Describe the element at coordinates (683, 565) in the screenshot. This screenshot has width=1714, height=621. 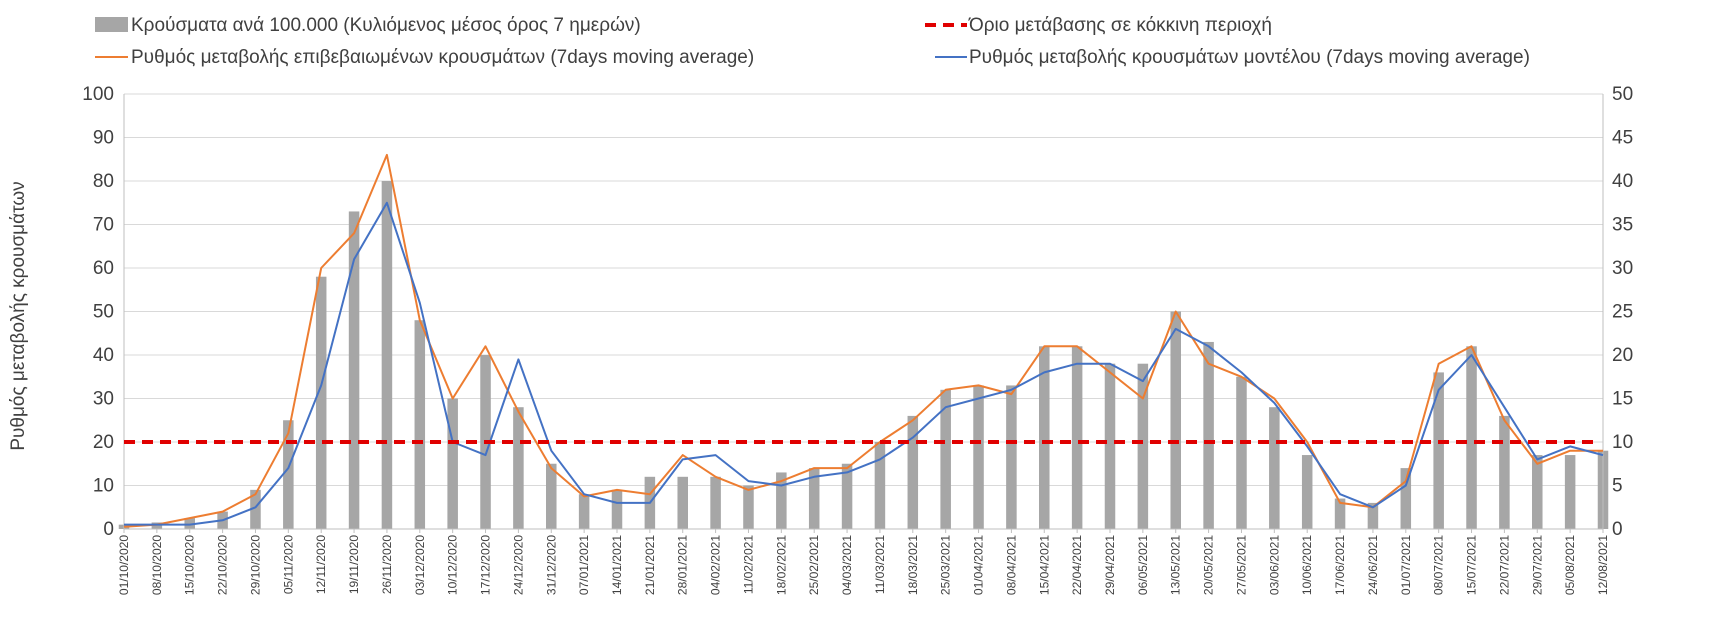
I see `x-tick-label: 28/01/2021` at that location.